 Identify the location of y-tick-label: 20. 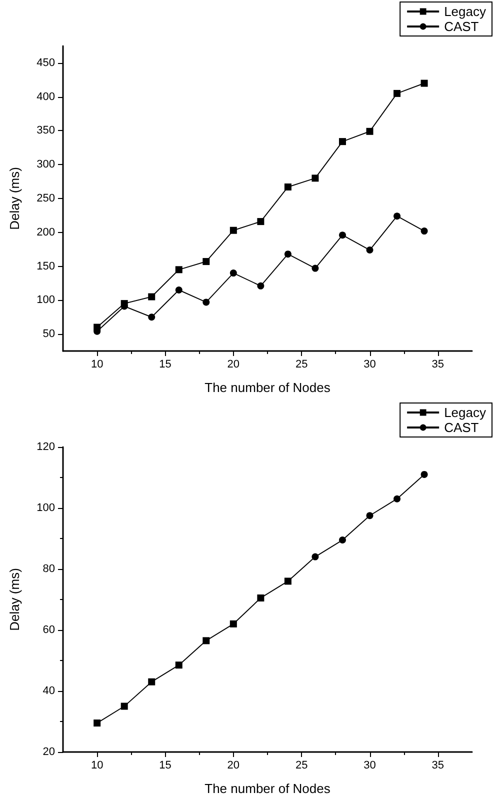
(48, 752).